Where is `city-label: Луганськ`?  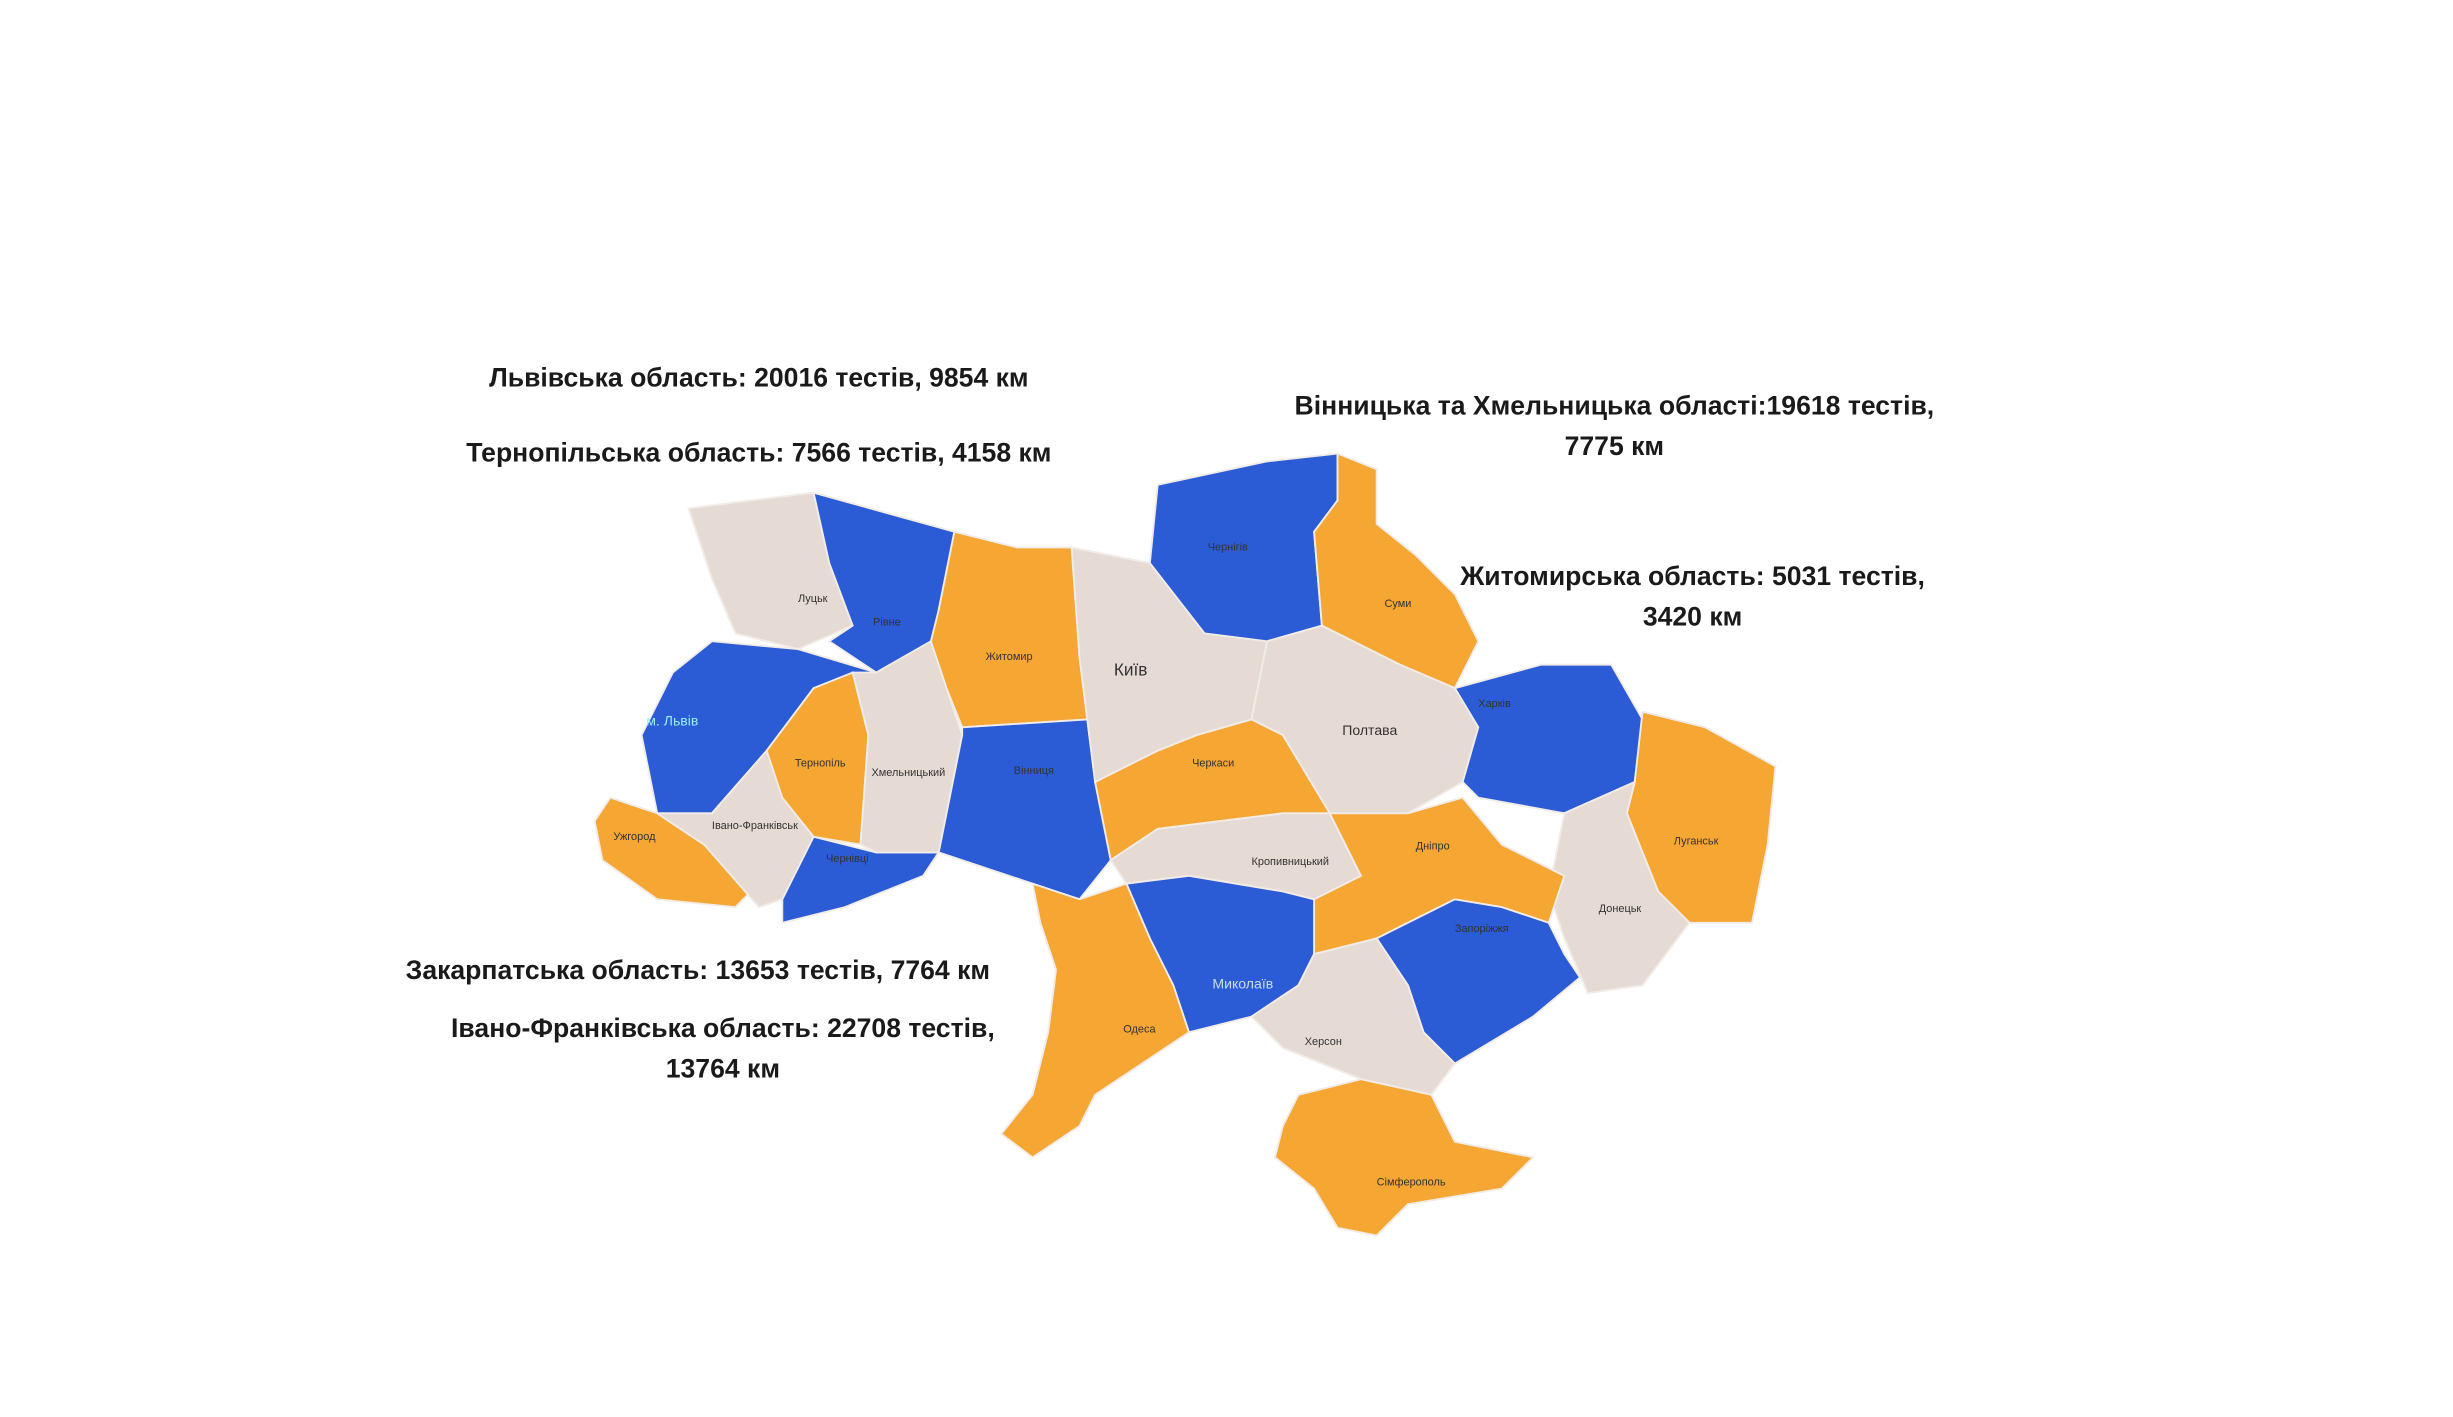
city-label: Луганськ is located at coordinates (1696, 842).